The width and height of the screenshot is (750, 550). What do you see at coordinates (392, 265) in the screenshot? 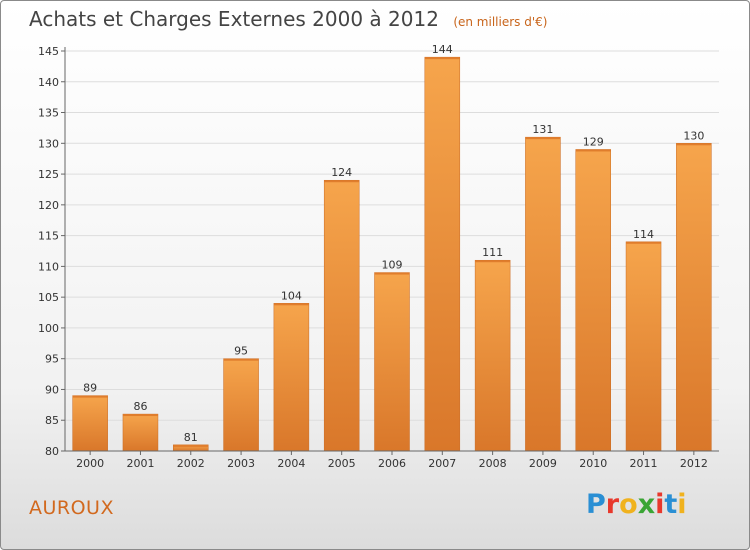
I see `data-label: 109` at bounding box center [392, 265].